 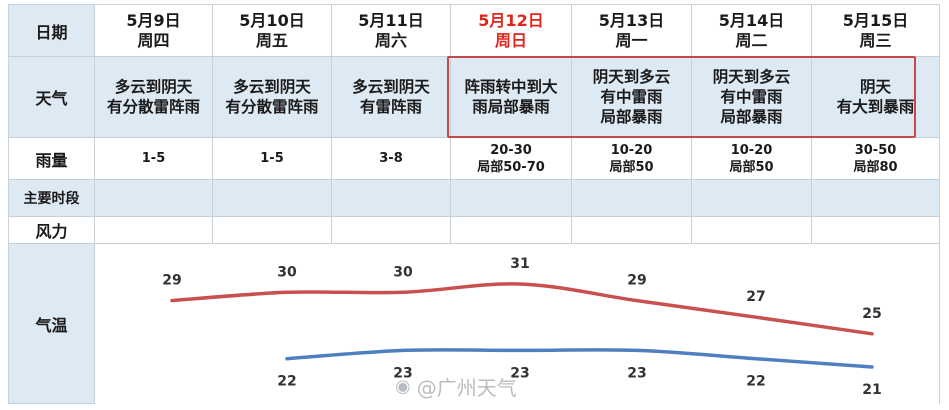 I want to click on weather-cell: 多云到阴天 有雷阵雨, so click(x=391, y=97).